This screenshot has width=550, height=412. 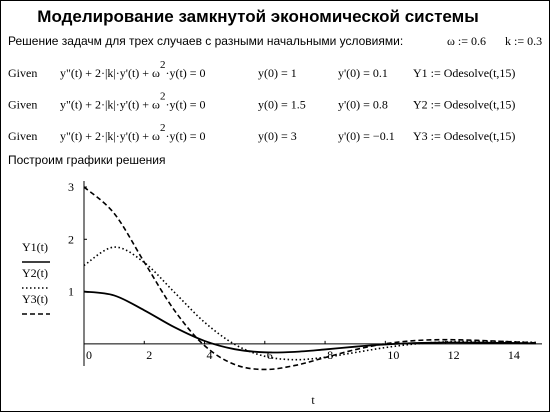 I want to click on y-tick-label: 3, so click(x=71, y=187).